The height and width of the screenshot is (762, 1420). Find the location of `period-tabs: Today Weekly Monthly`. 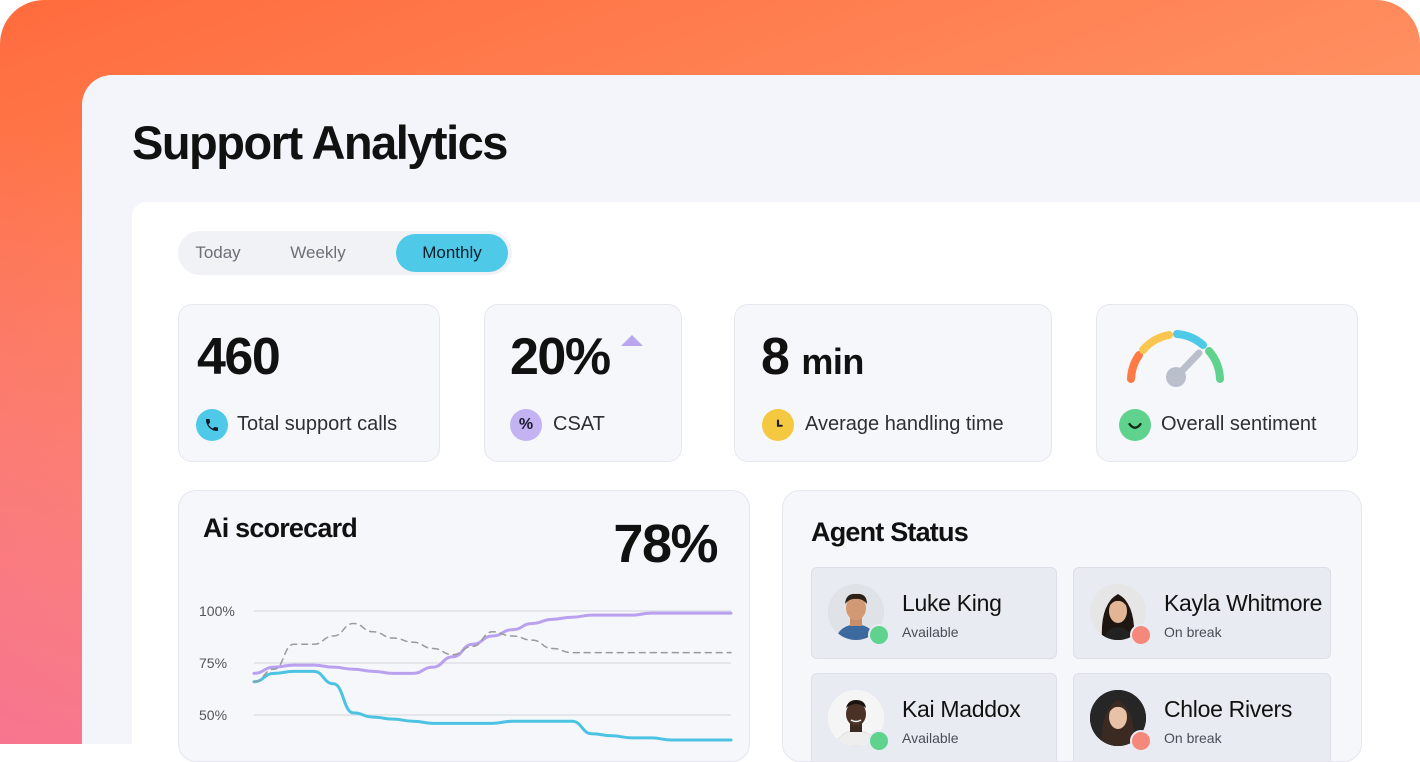

period-tabs: Today Weekly Monthly is located at coordinates (345, 253).